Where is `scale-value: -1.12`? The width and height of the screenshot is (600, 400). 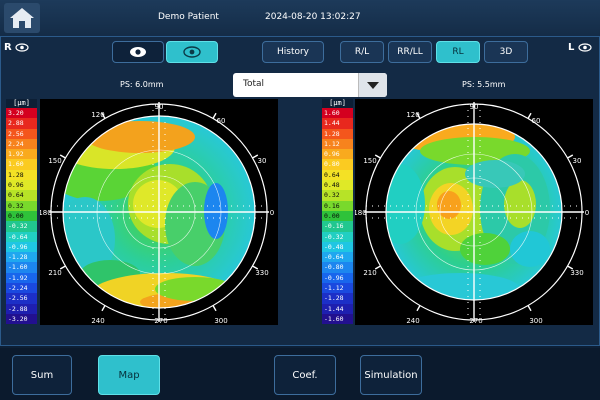 scale-value: -1.12 is located at coordinates (337, 288).